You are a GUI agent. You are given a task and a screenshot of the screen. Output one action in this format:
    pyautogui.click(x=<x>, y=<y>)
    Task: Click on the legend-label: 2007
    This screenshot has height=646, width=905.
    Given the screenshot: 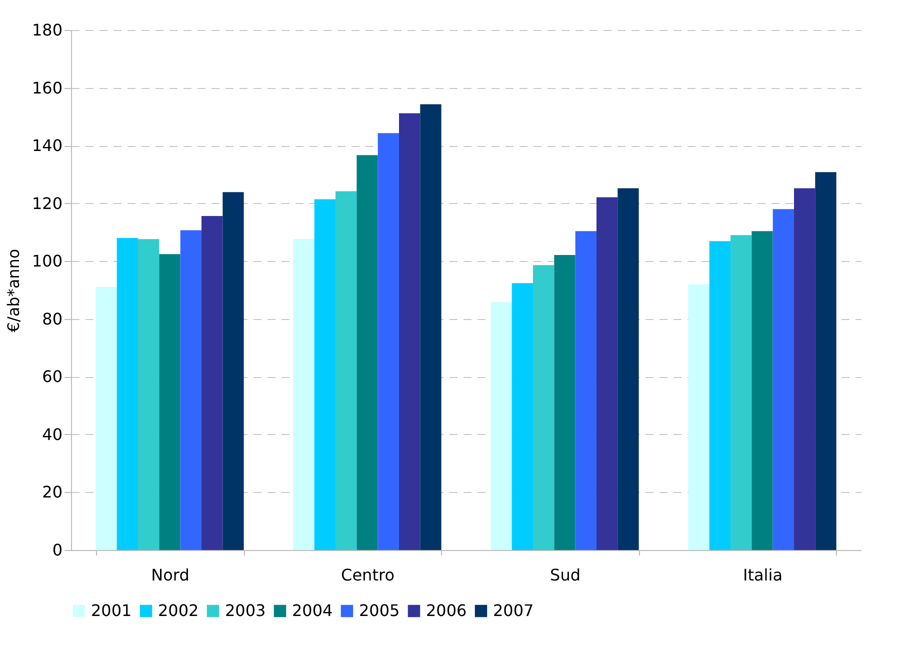 What is the action you would take?
    pyautogui.click(x=513, y=610)
    